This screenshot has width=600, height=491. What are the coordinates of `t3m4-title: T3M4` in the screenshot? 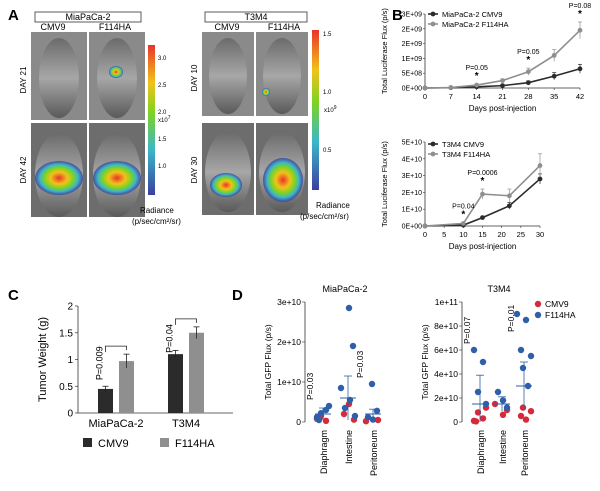 It's located at (255, 17).